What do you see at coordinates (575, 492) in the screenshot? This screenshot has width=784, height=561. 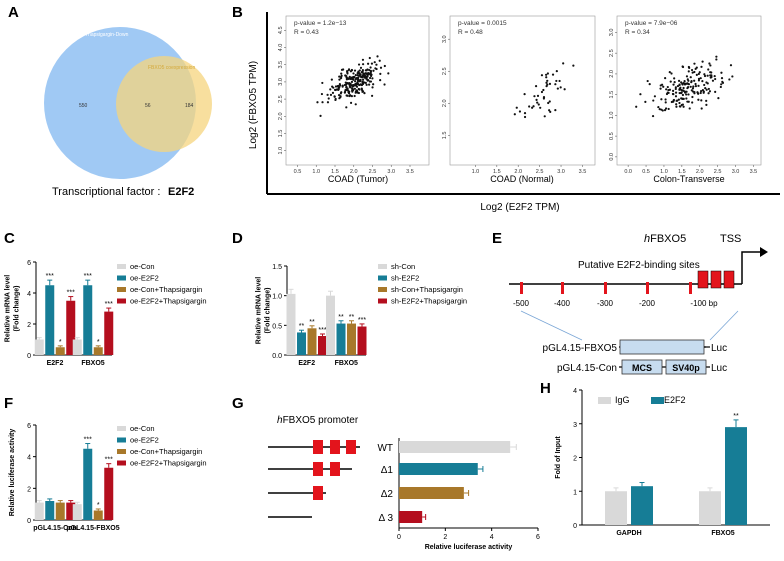 I see `y-tick-label: 1` at bounding box center [575, 492].